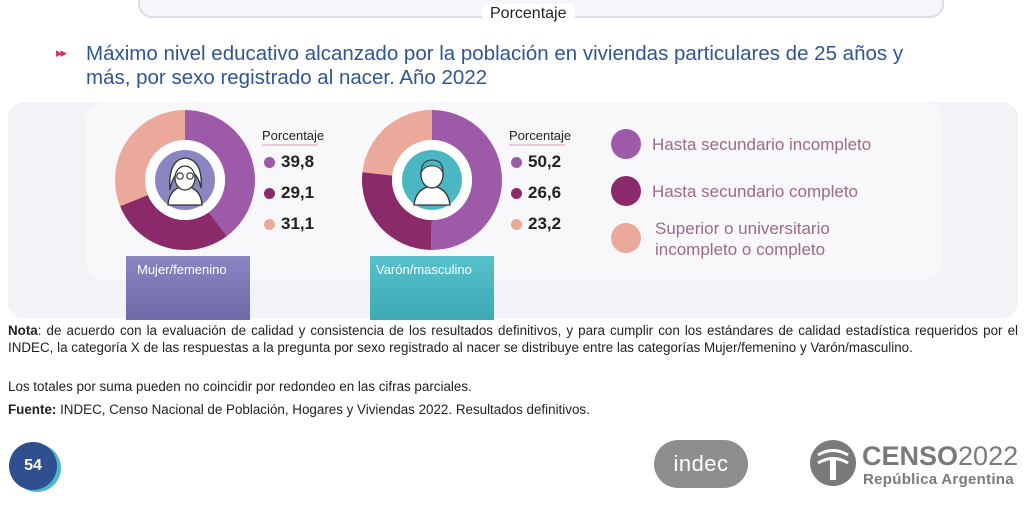 This screenshot has height=518, width=1024. Describe the element at coordinates (938, 479) in the screenshot. I see `censo-subtitle: República Argentina` at that location.